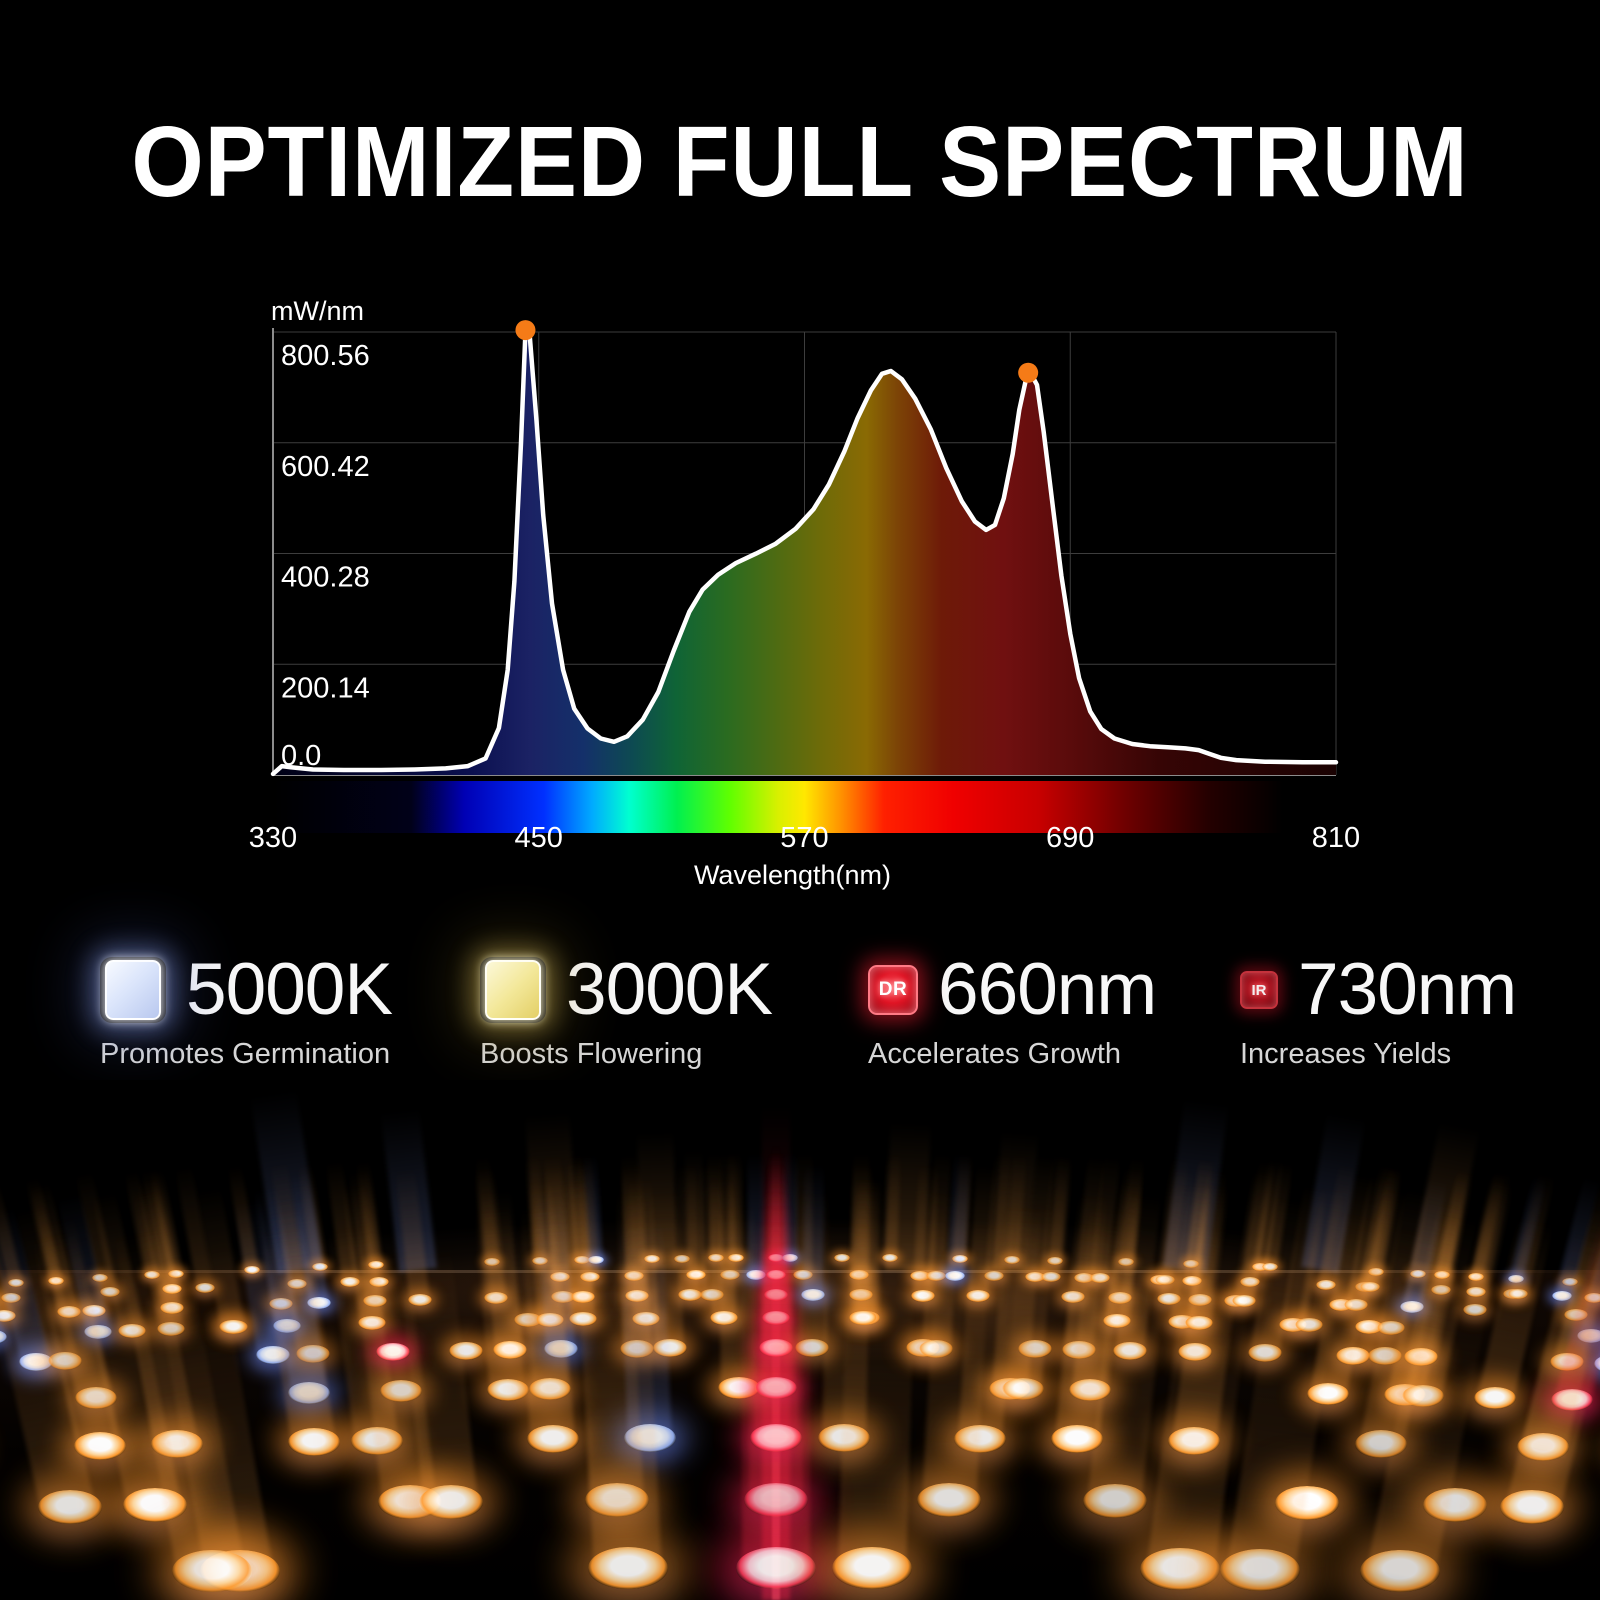  Describe the element at coordinates (133, 990) in the screenshot. I see `led-chip-white-die` at that location.